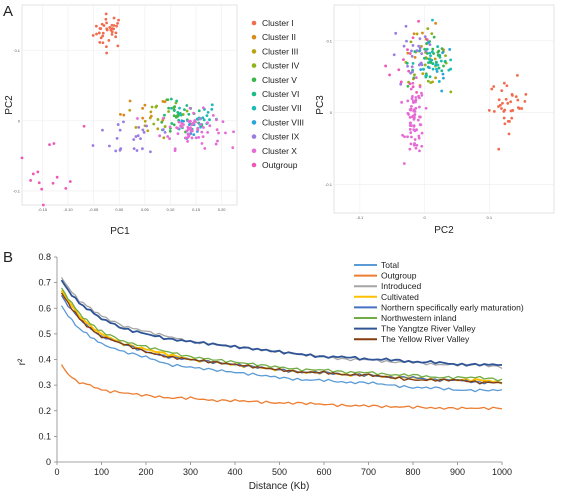 The height and width of the screenshot is (497, 567). I want to click on legend-label: Northwestern inland, so click(419, 318).